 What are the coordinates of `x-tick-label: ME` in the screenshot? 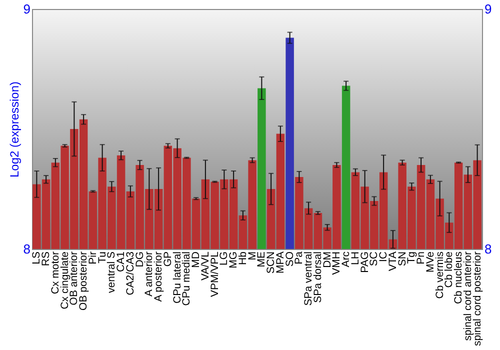 It's located at (262, 260).